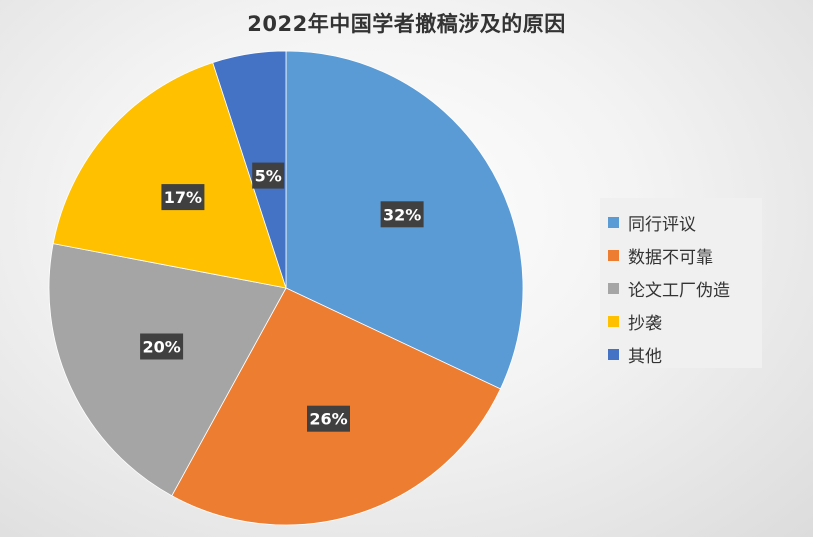  What do you see at coordinates (645, 357) in the screenshot?
I see `legend-label: 其他` at bounding box center [645, 357].